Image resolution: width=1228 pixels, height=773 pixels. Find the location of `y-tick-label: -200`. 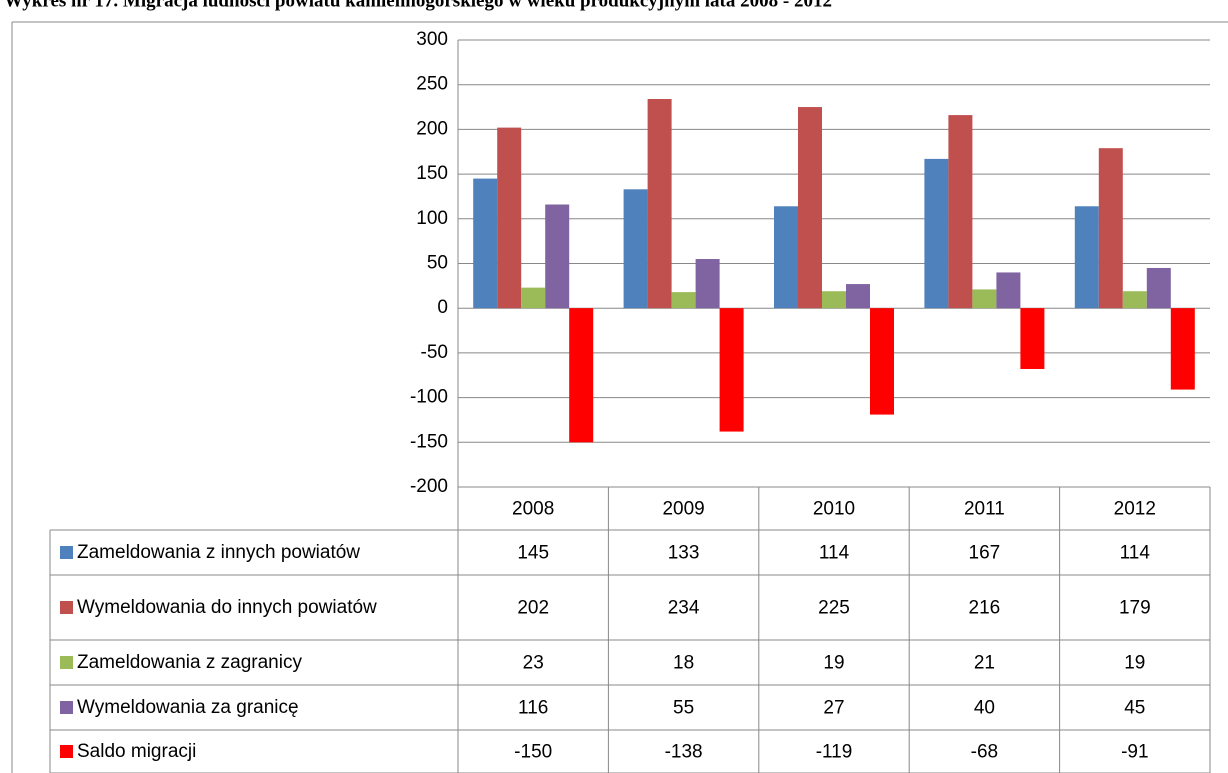

y-tick-label: -200 is located at coordinates (429, 486).